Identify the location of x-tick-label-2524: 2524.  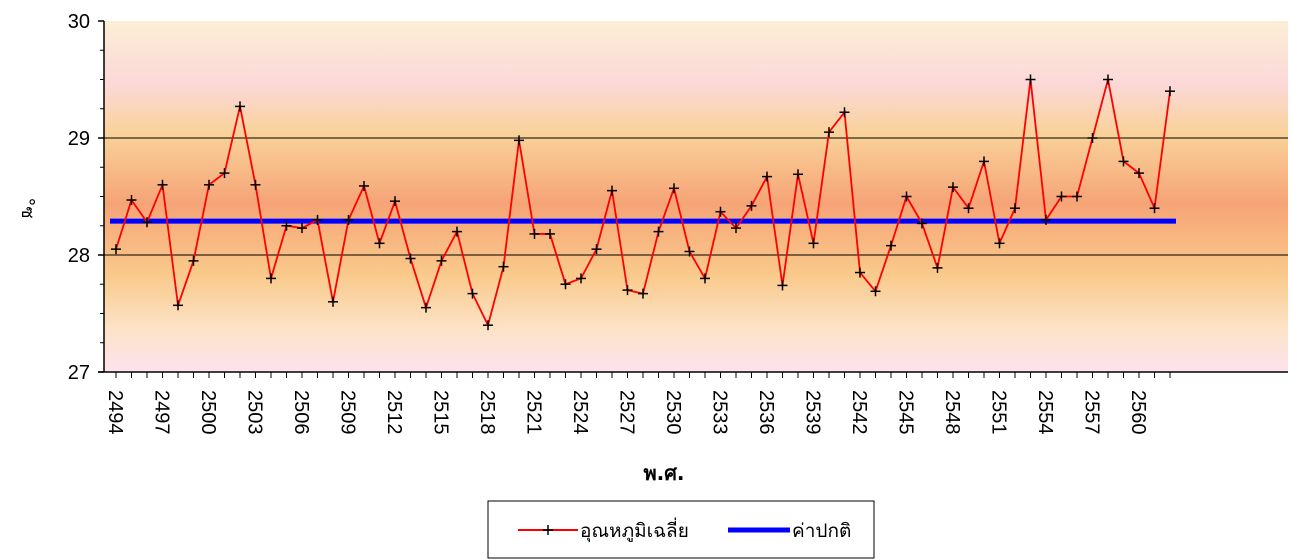
(580, 412).